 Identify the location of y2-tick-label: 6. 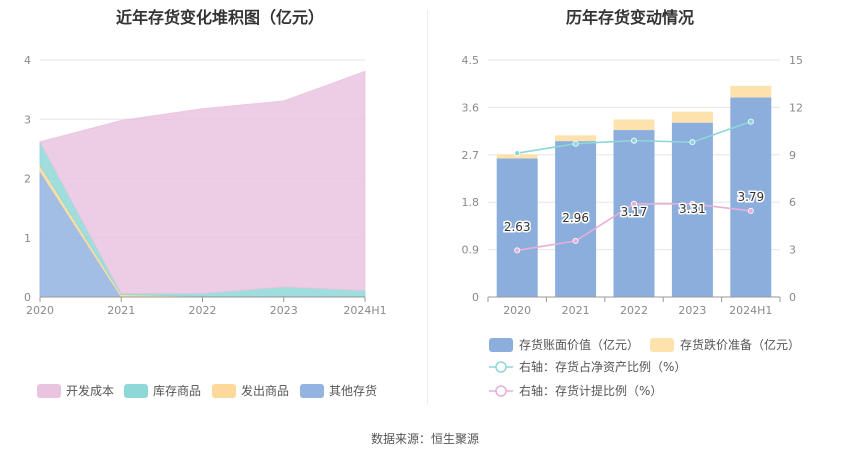
(792, 202).